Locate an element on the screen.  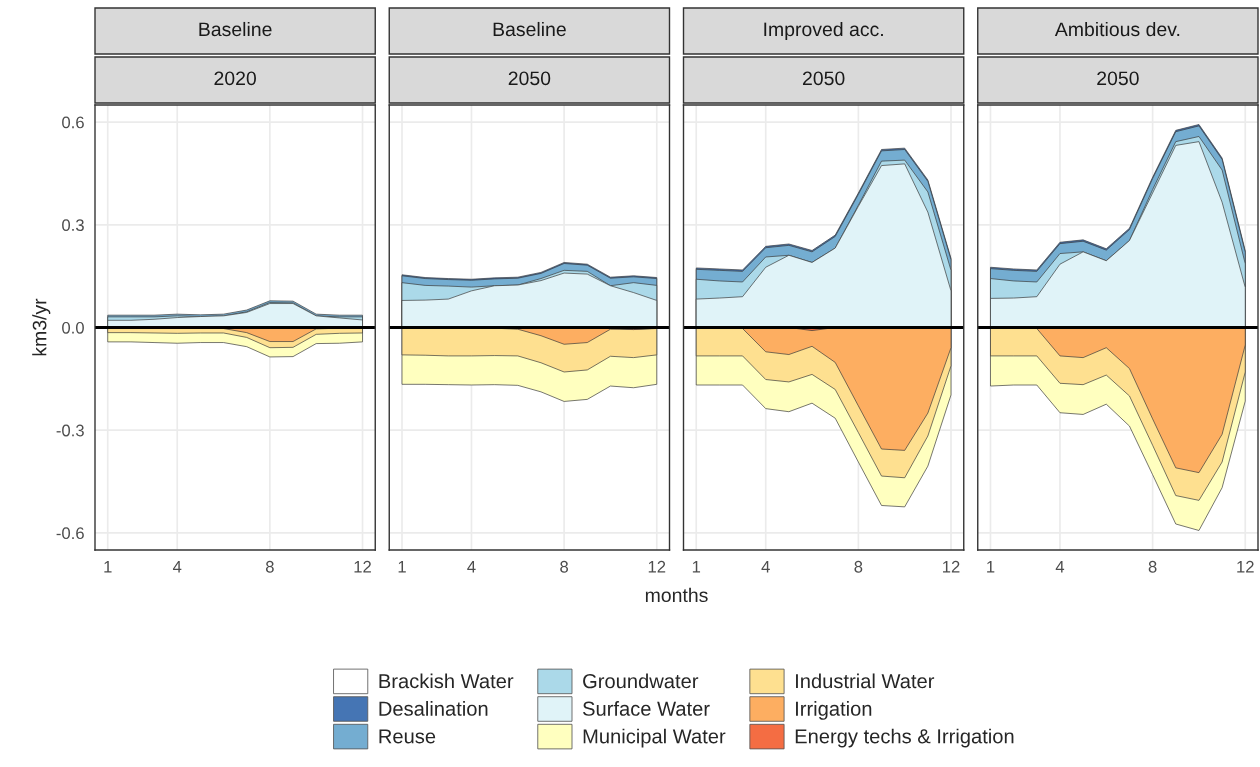
legend-label: Reuse is located at coordinates (407, 736).